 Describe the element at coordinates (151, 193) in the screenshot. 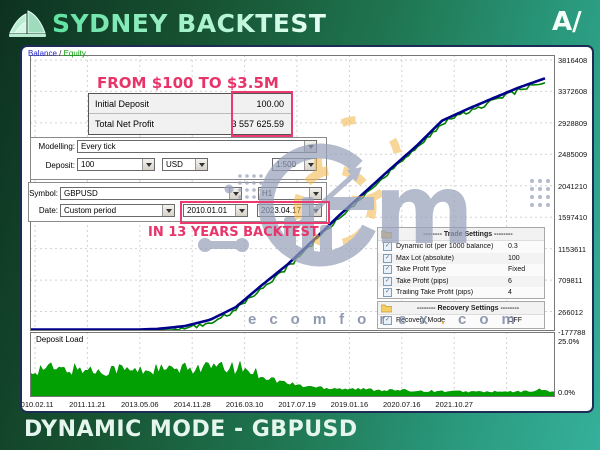

I see `symbol-select: GBPUSD` at that location.